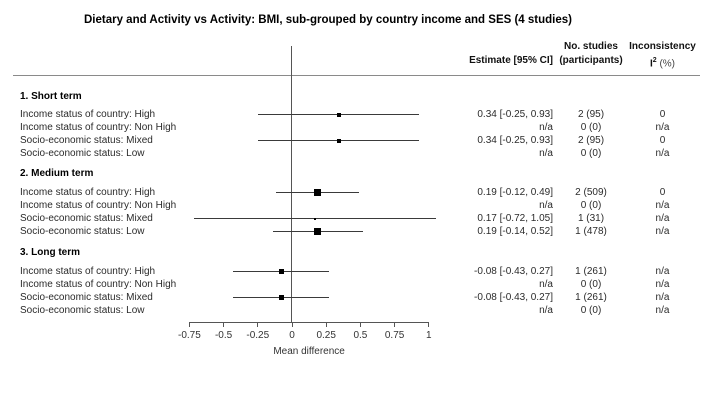 The image size is (712, 412). Describe the element at coordinates (309, 351) in the screenshot. I see `x-axis-label: Mean difference` at that location.